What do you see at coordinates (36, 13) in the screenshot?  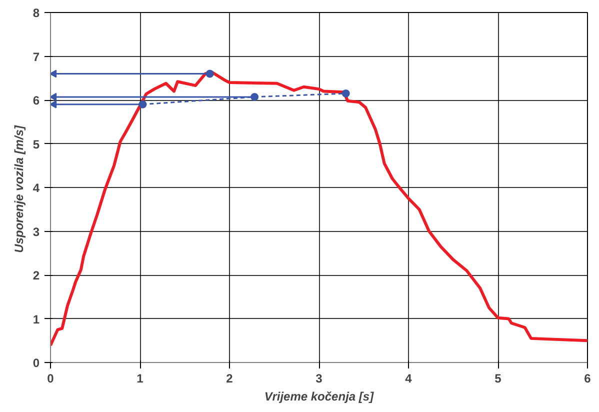 I see `y-tick-label: 8` at bounding box center [36, 13].